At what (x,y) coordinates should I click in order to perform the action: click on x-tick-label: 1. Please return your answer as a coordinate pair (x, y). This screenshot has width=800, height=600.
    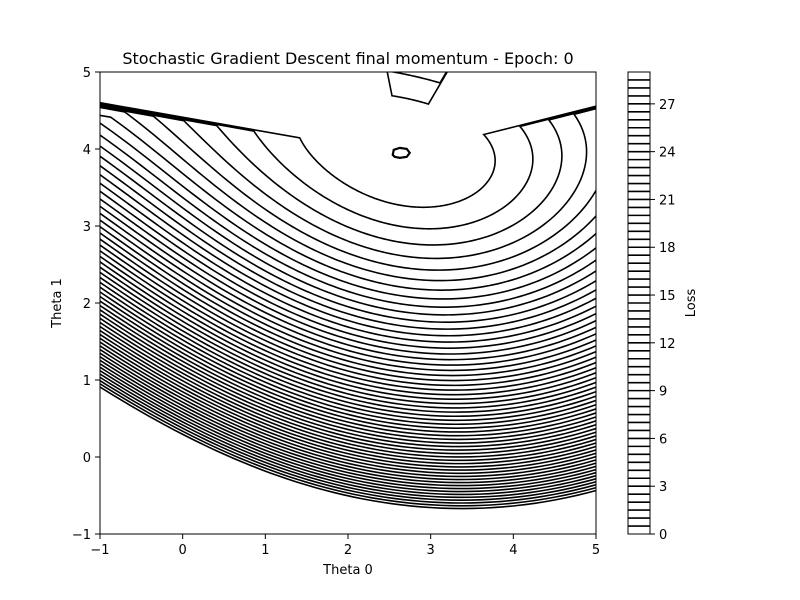
    Looking at the image, I should click on (265, 550).